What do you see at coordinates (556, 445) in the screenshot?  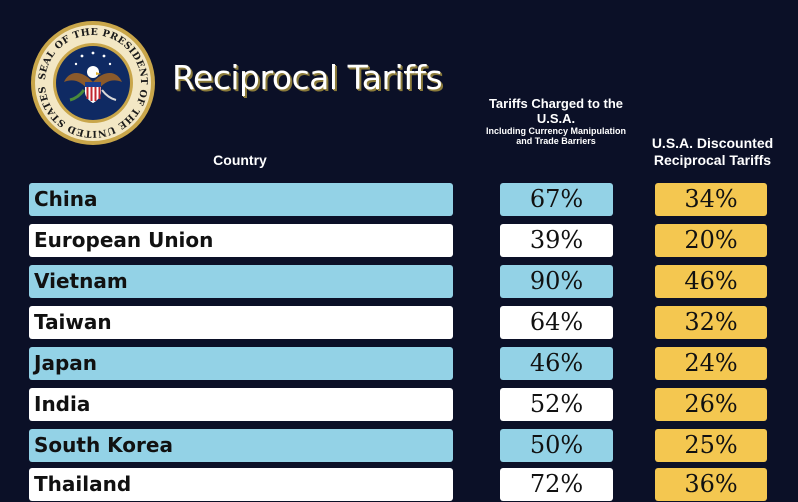 I see `charged-cell: 50%` at bounding box center [556, 445].